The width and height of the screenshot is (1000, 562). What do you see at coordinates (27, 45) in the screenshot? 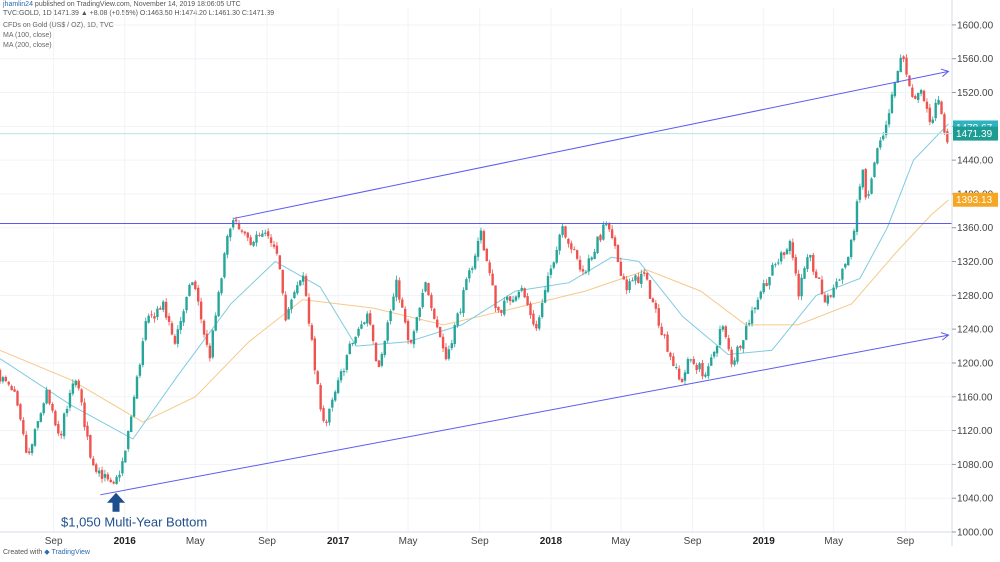
I see `legend-ma200: MA (200, close)` at bounding box center [27, 45].